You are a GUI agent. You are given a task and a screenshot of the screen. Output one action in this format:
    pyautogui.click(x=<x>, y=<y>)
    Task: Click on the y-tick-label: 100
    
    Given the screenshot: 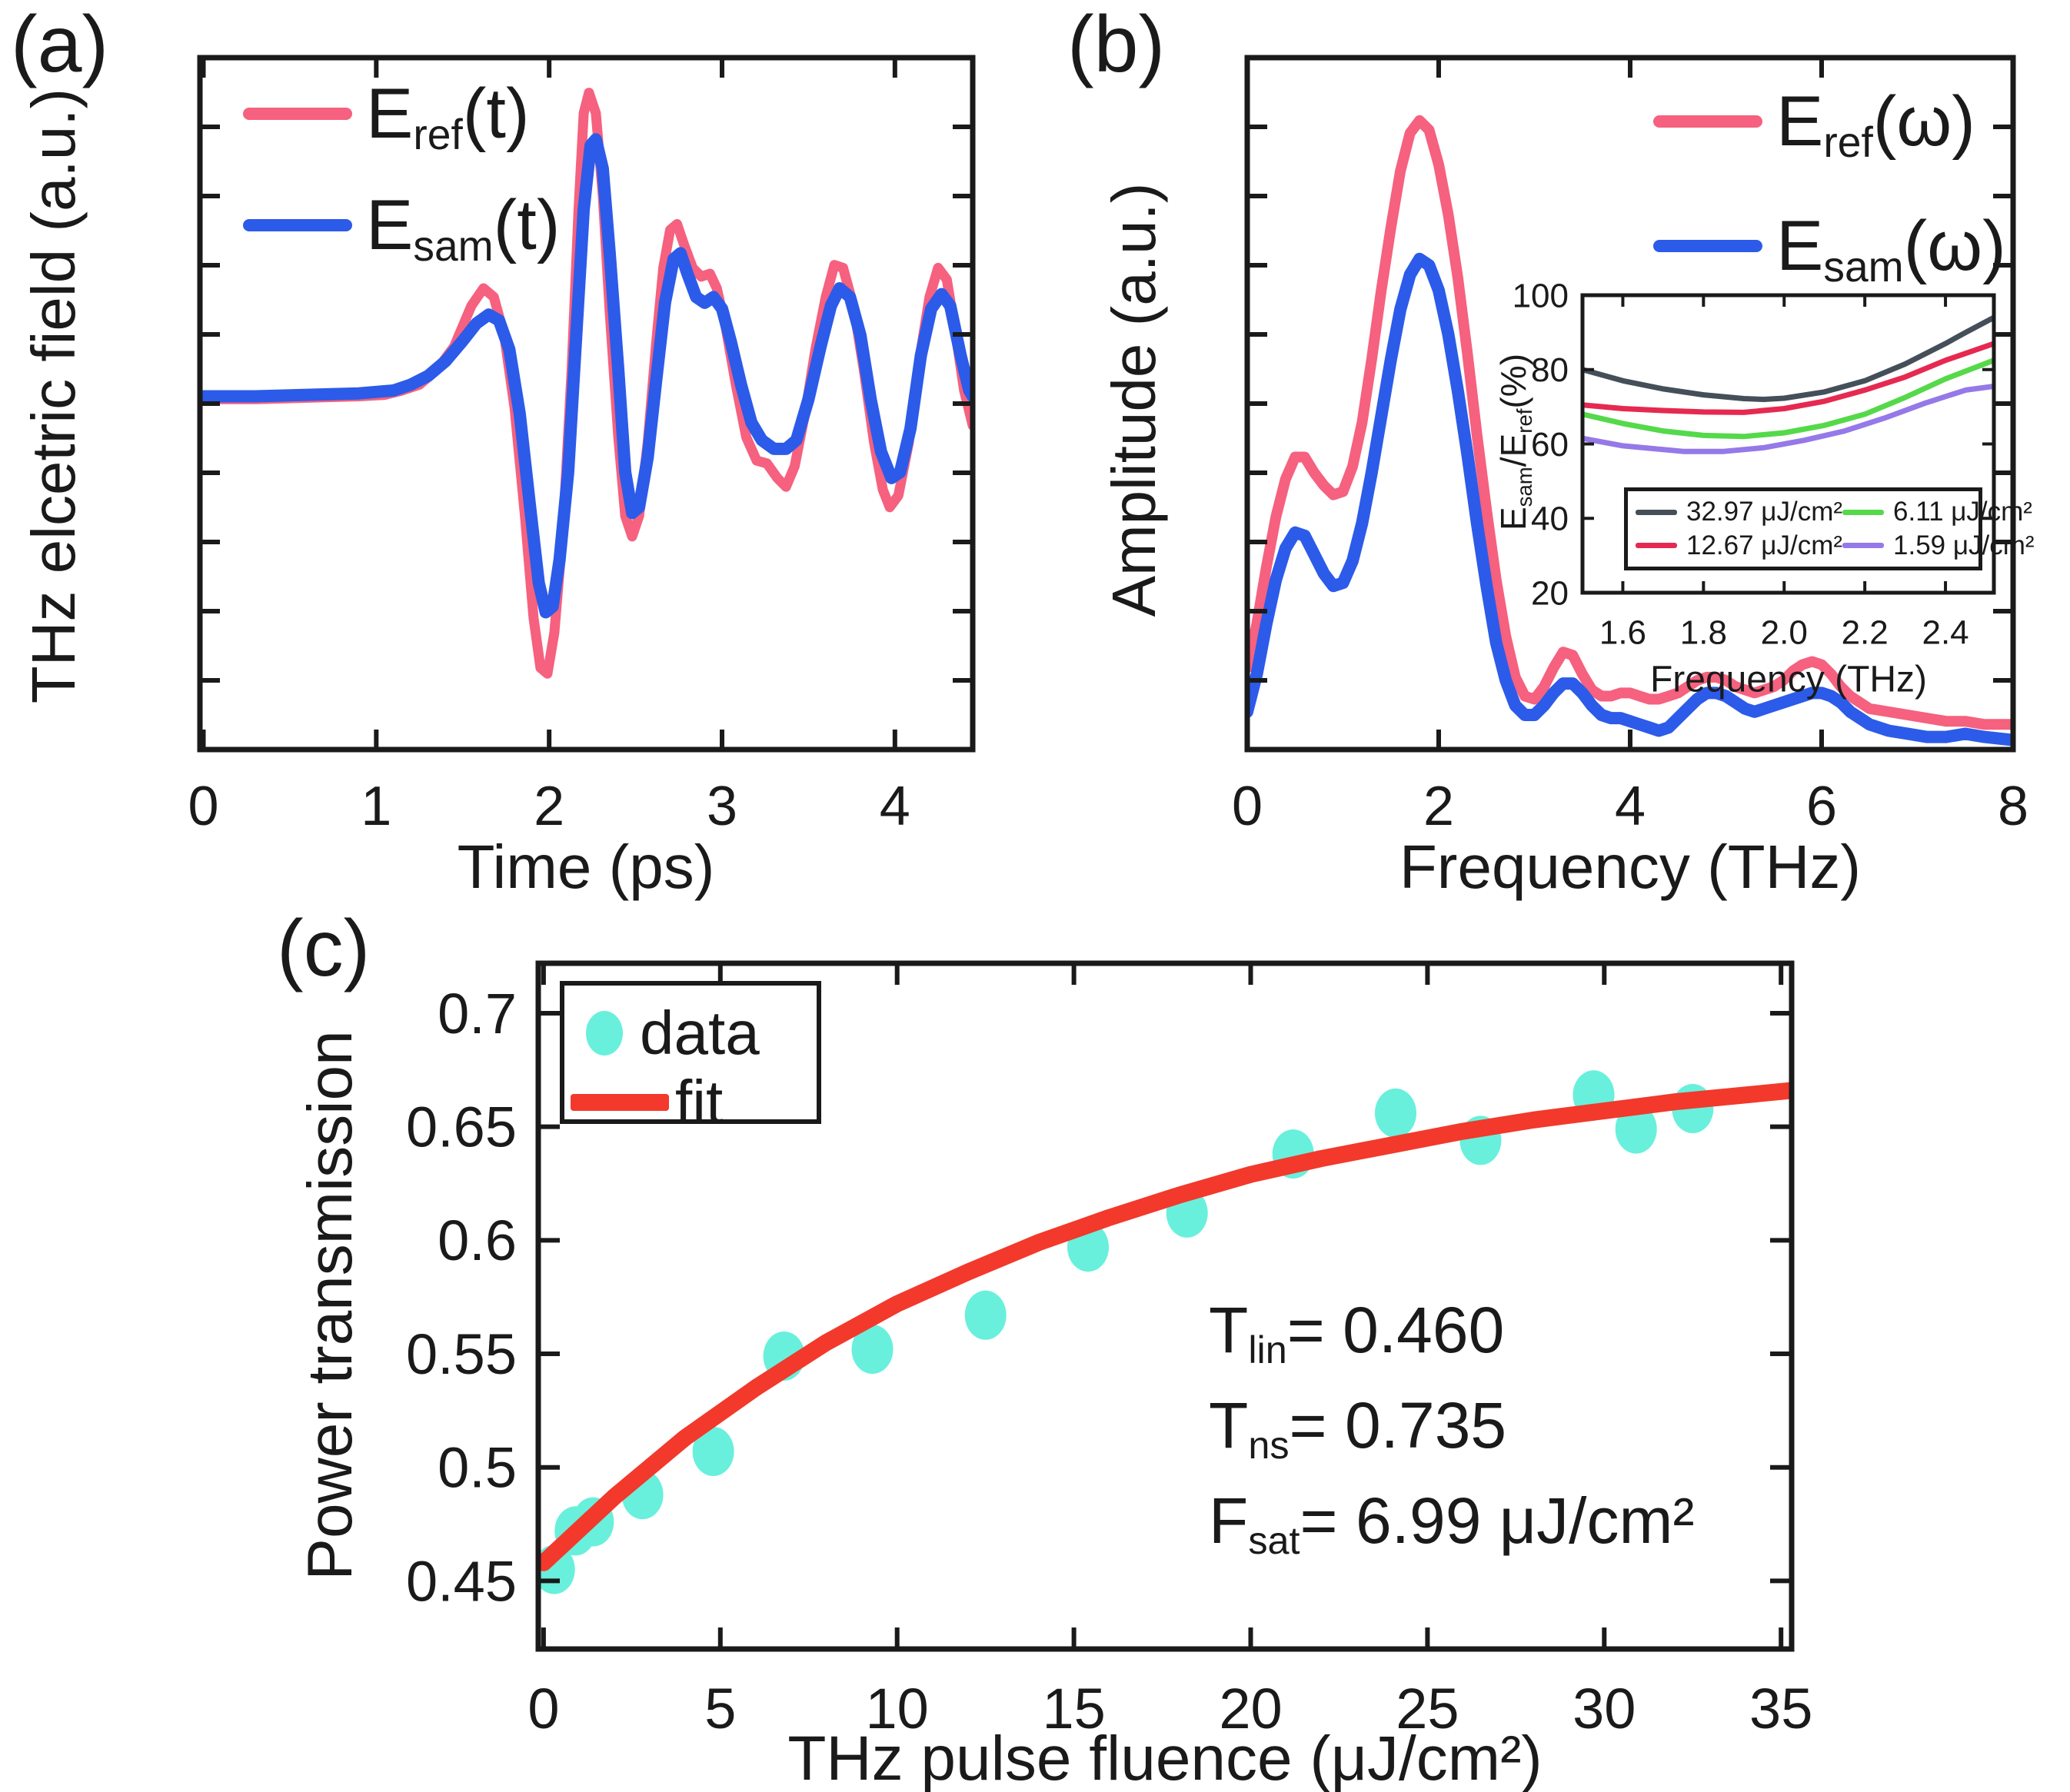 What is the action you would take?
    pyautogui.click(x=1541, y=295)
    